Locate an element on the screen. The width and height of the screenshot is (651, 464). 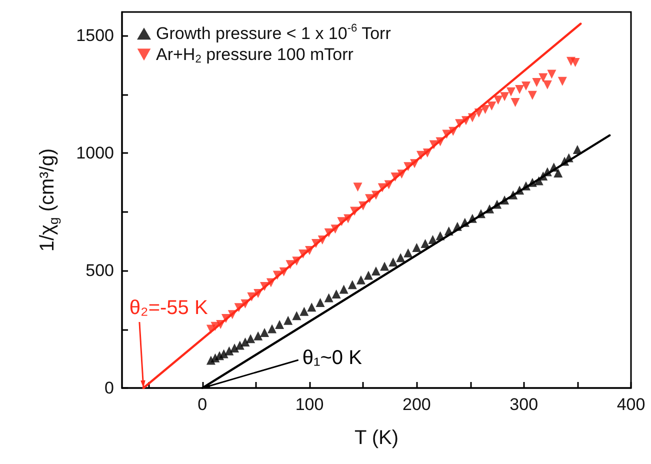
x-tick-label: 0 is located at coordinates (203, 404).